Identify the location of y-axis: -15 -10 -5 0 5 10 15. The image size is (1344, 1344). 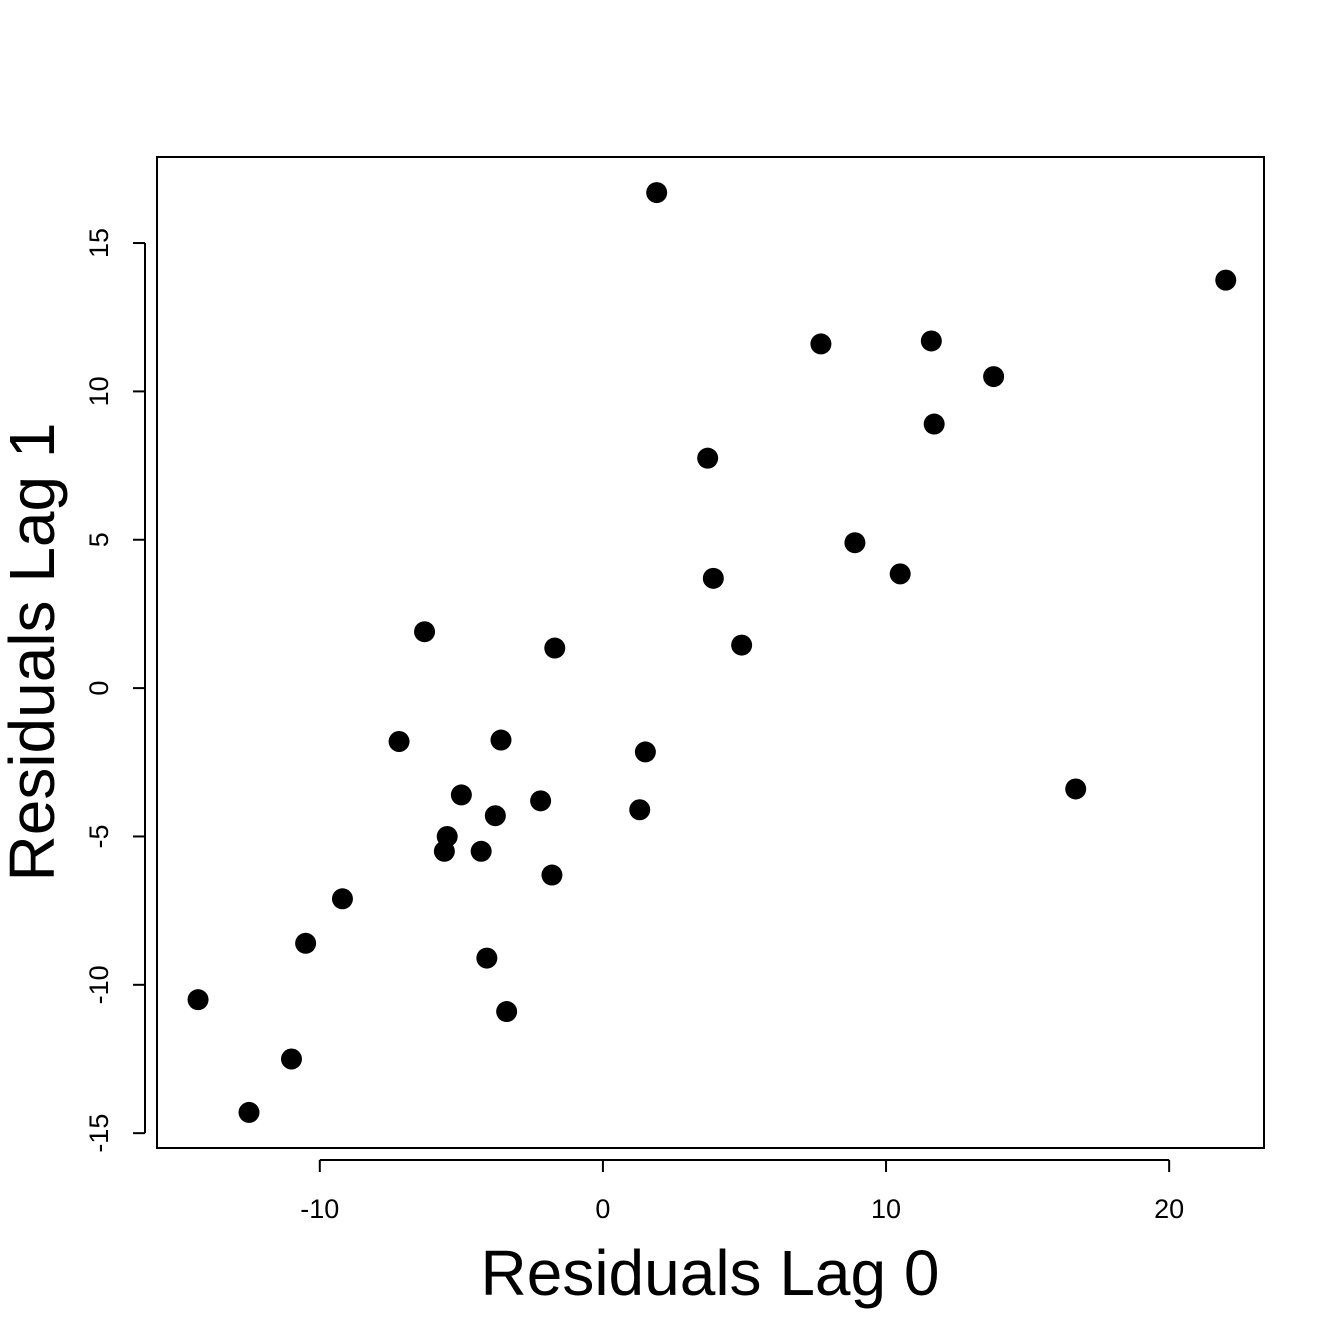
(115, 690).